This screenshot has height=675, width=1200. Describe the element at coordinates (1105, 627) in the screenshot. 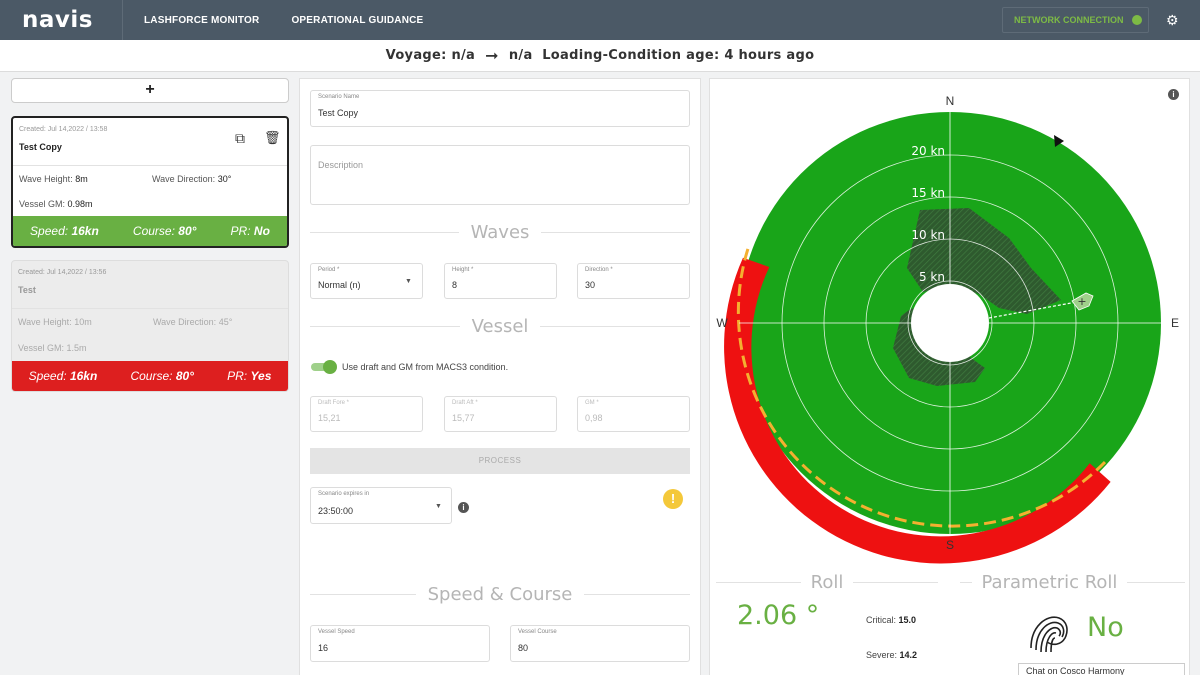

I see `parametric-roll-value: No` at that location.